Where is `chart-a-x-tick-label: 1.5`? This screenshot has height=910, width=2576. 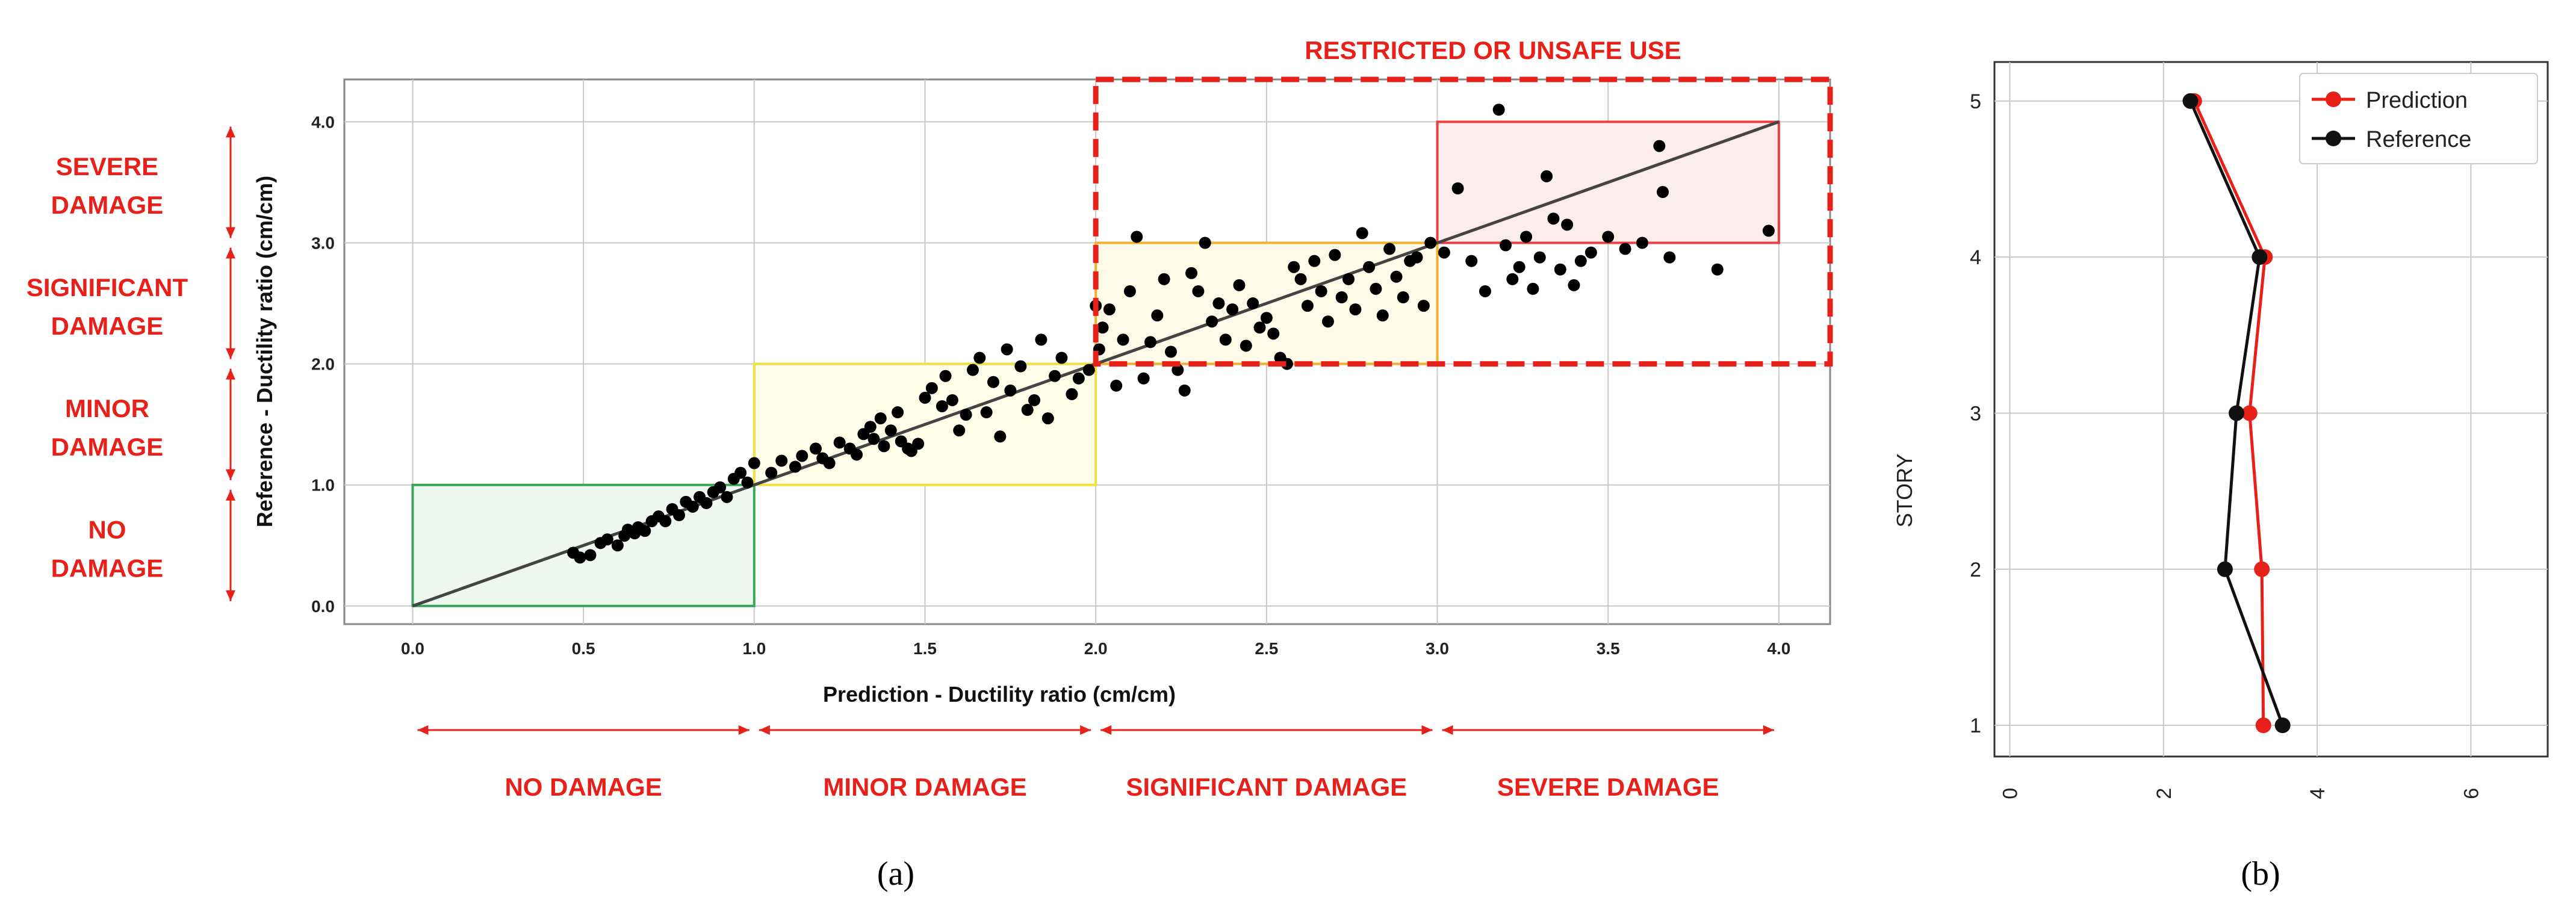
chart-a-x-tick-label: 1.5 is located at coordinates (925, 649).